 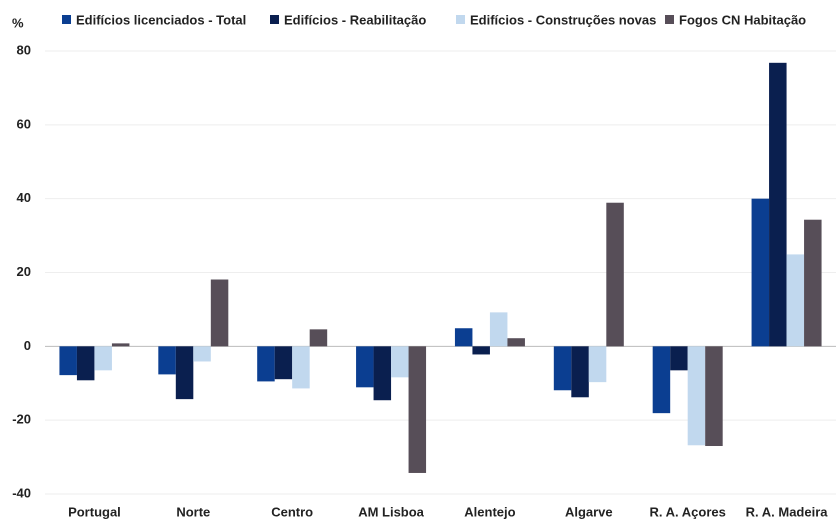 What do you see at coordinates (94, 511) in the screenshot?
I see `x-tick-label: Portugal` at bounding box center [94, 511].